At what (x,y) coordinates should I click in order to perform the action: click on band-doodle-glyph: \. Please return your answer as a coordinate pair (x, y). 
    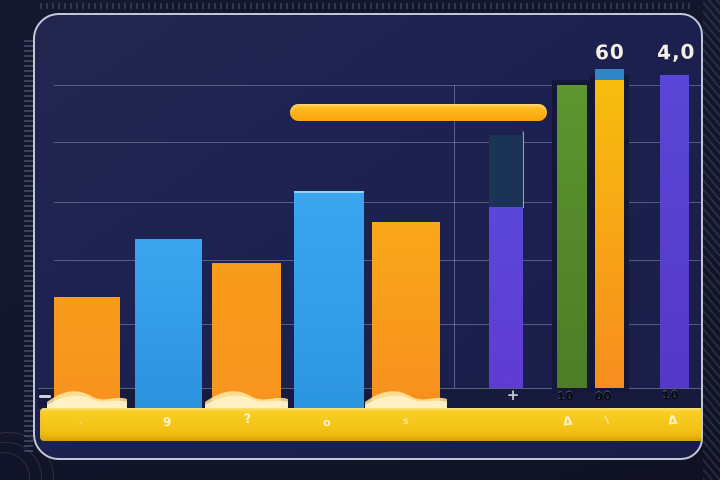
    Looking at the image, I should click on (607, 420).